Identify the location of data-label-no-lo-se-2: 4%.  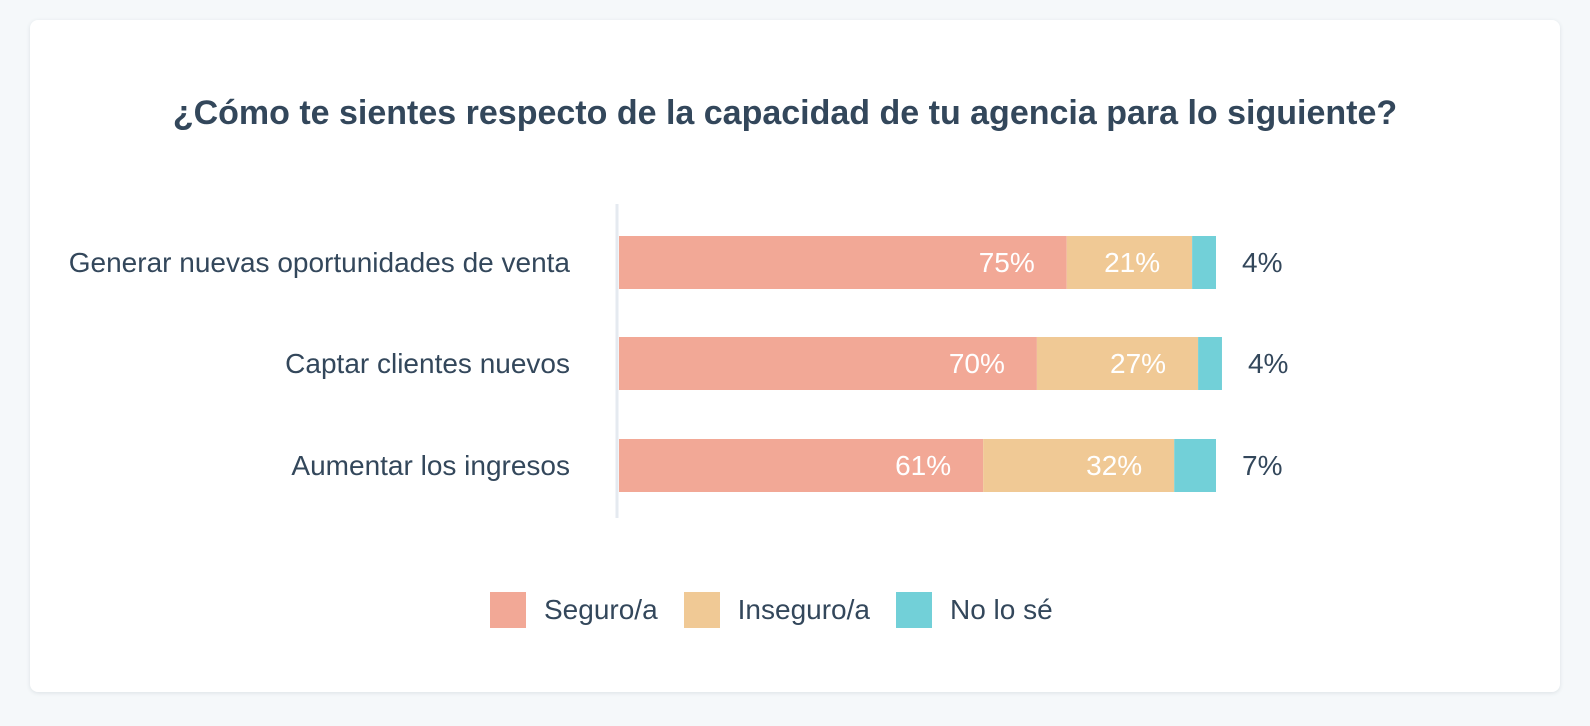
(1268, 363).